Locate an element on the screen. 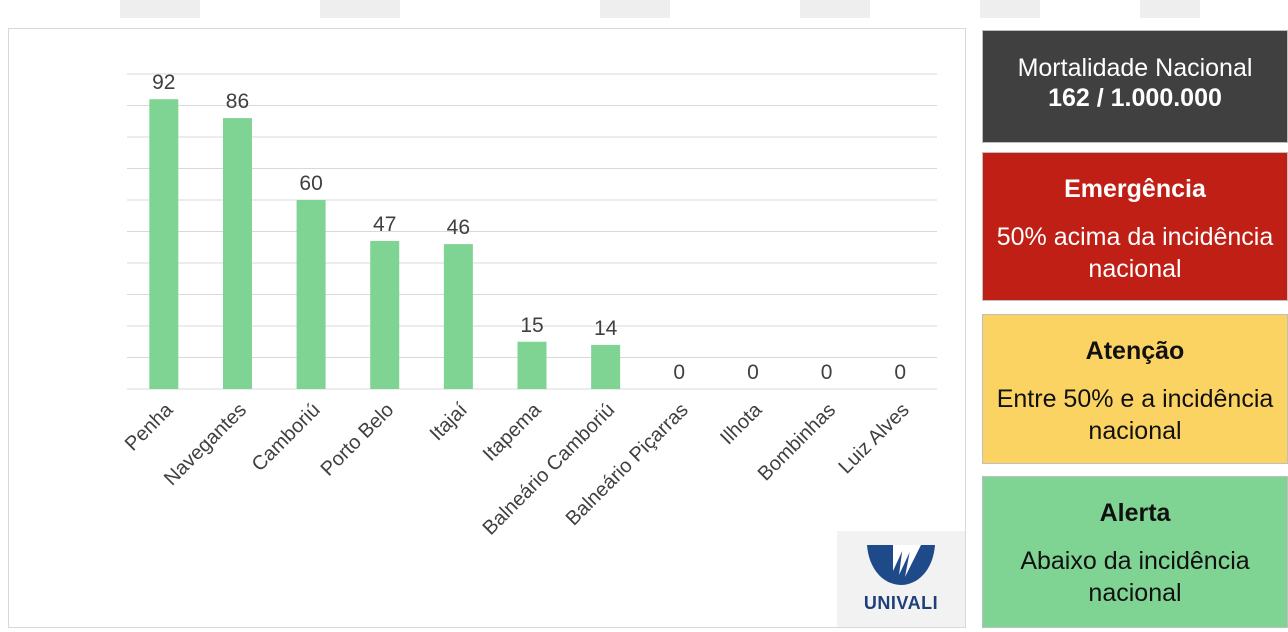 This screenshot has height=632, width=1288. category-label-4: Itajaí is located at coordinates (449, 422).